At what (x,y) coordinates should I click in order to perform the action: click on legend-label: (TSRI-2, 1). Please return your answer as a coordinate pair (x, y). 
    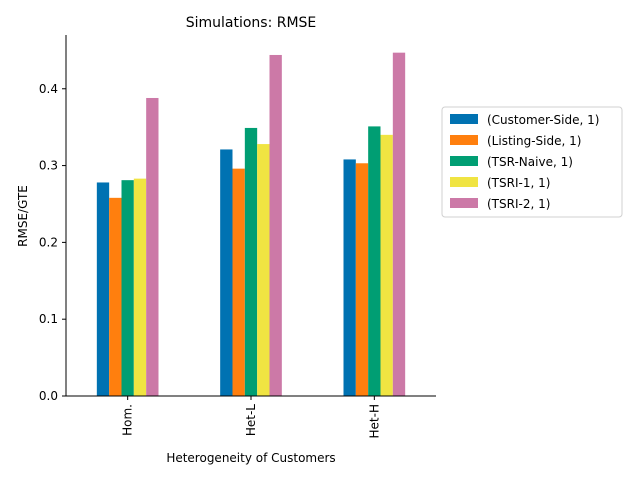
    Looking at the image, I should click on (518, 204).